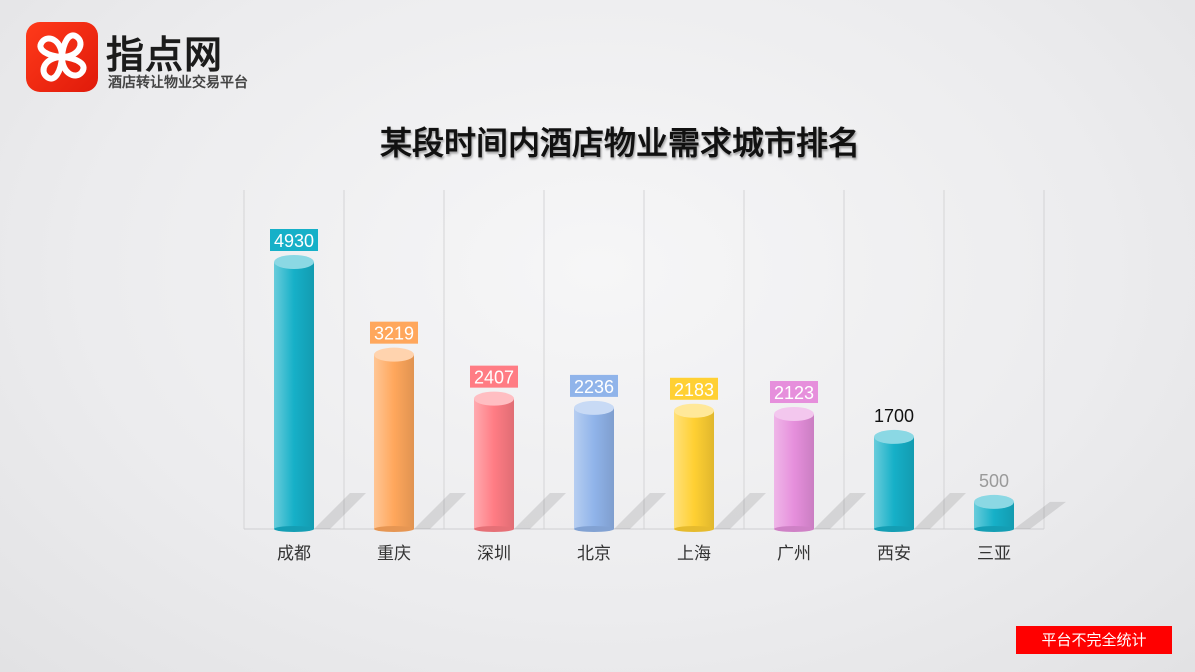  Describe the element at coordinates (894, 416) in the screenshot. I see `value-label: 1700` at that location.